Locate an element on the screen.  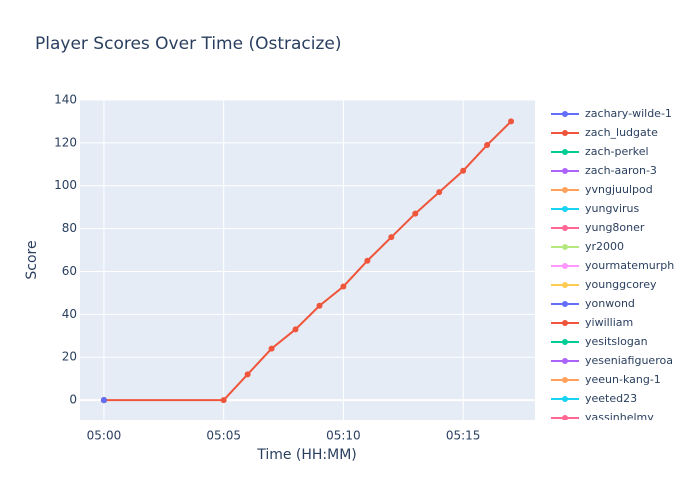
legend-label: yr2000 is located at coordinates (604, 246).